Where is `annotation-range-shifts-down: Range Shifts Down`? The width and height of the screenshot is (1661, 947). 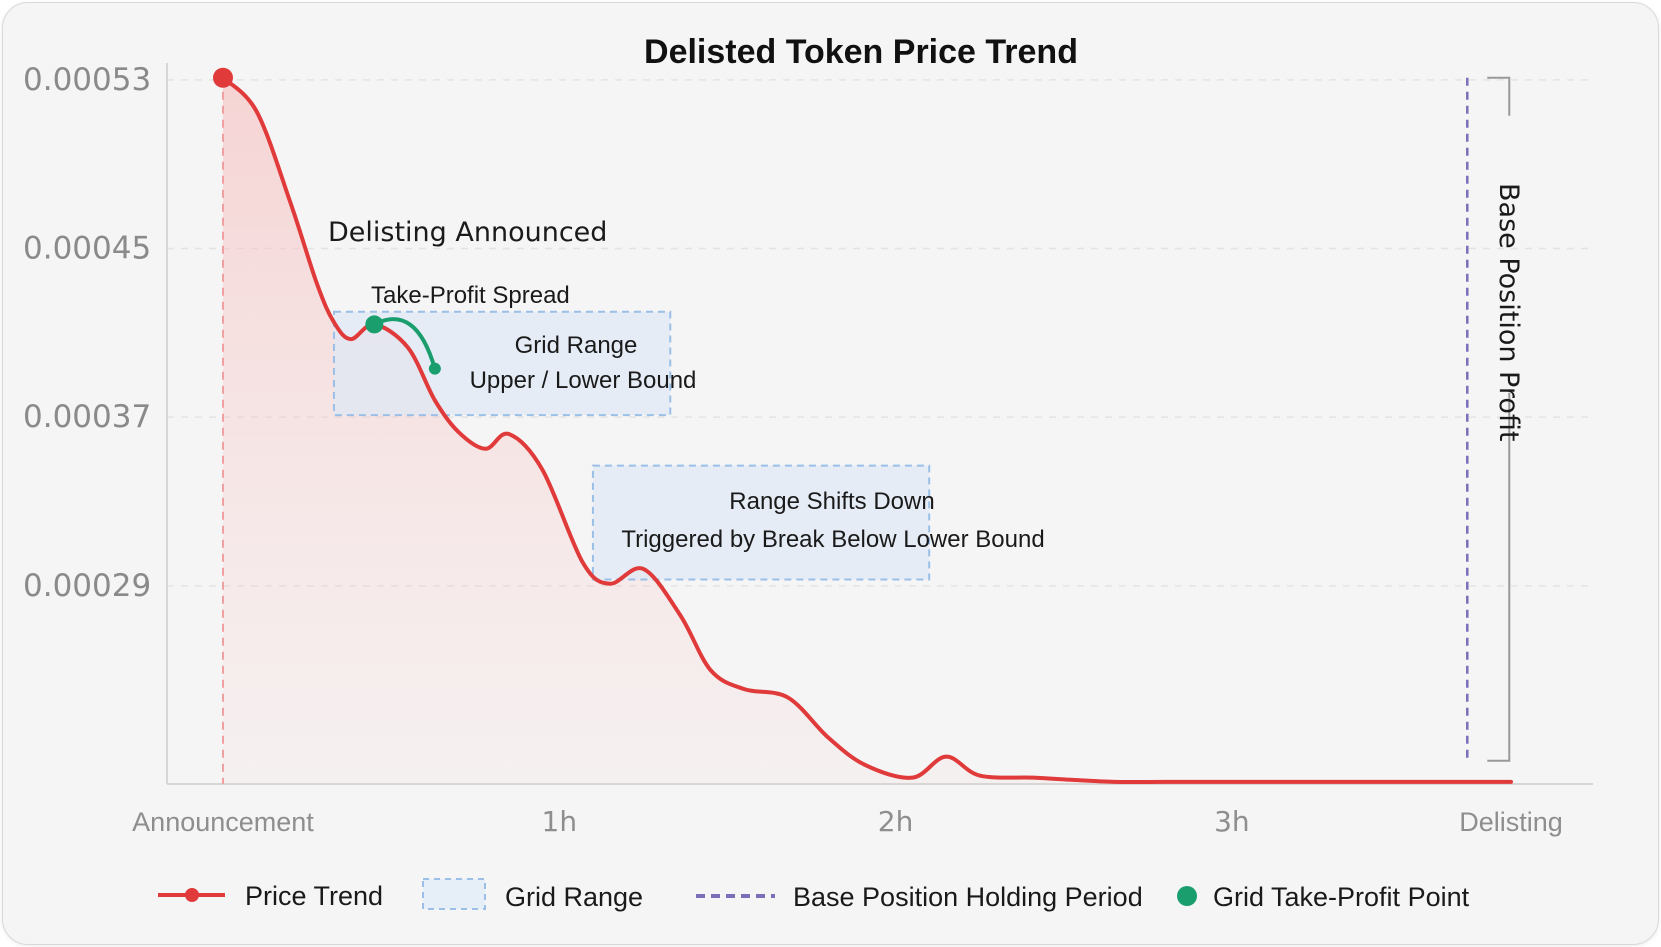 annotation-range-shifts-down: Range Shifts Down is located at coordinates (831, 501).